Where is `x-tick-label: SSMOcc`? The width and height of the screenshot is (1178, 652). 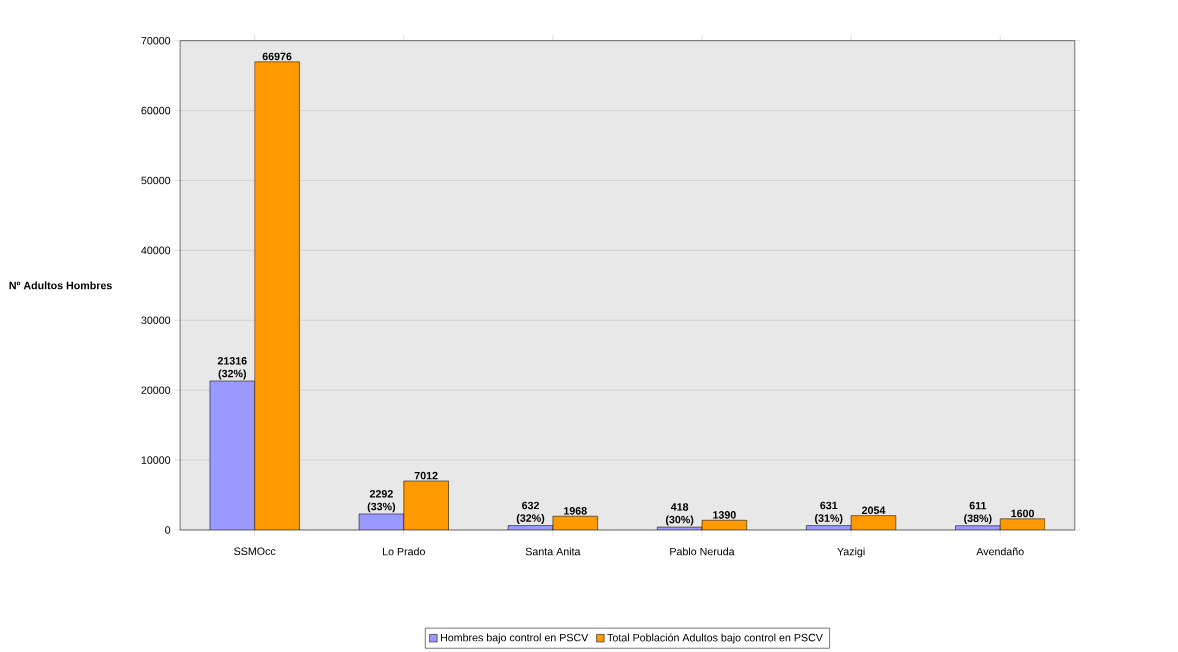
x-tick-label: SSMOcc is located at coordinates (255, 551).